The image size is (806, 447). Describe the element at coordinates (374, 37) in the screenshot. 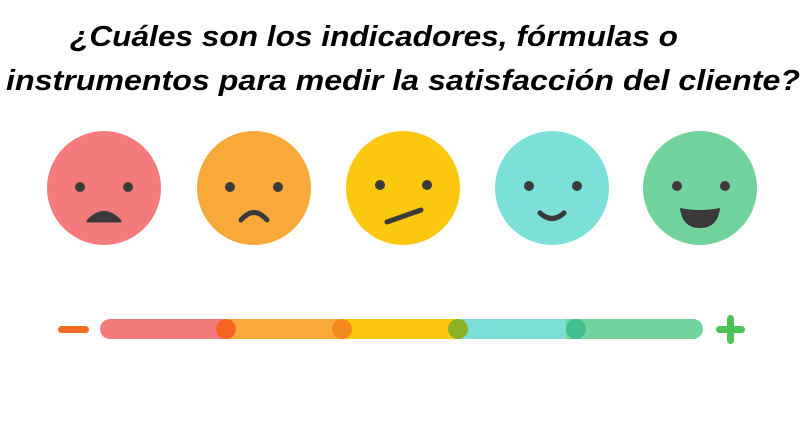

I see `title-line: ¿Cuáles son los indicadores, fórmulas o` at that location.